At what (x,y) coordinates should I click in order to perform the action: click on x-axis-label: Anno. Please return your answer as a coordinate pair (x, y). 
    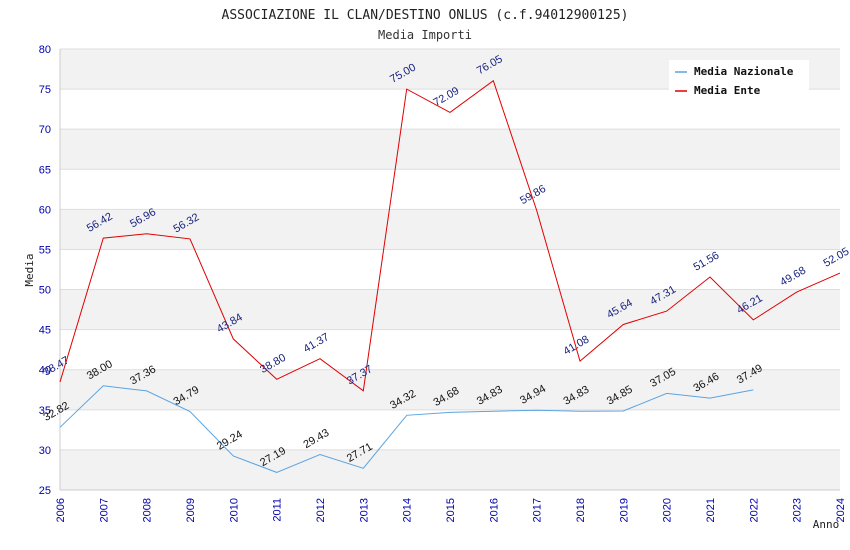
    Looking at the image, I should click on (826, 524).